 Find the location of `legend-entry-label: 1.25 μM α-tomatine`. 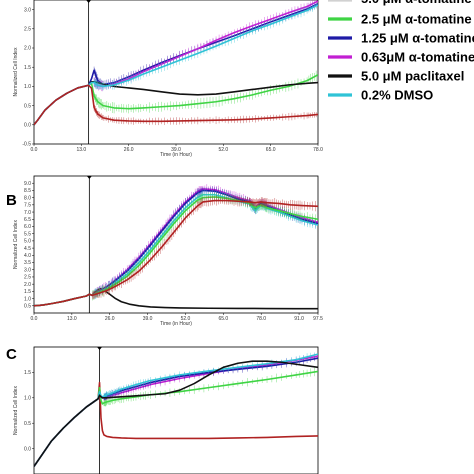

legend-entry-label: 1.25 μM α-tomatine is located at coordinates (417, 38).